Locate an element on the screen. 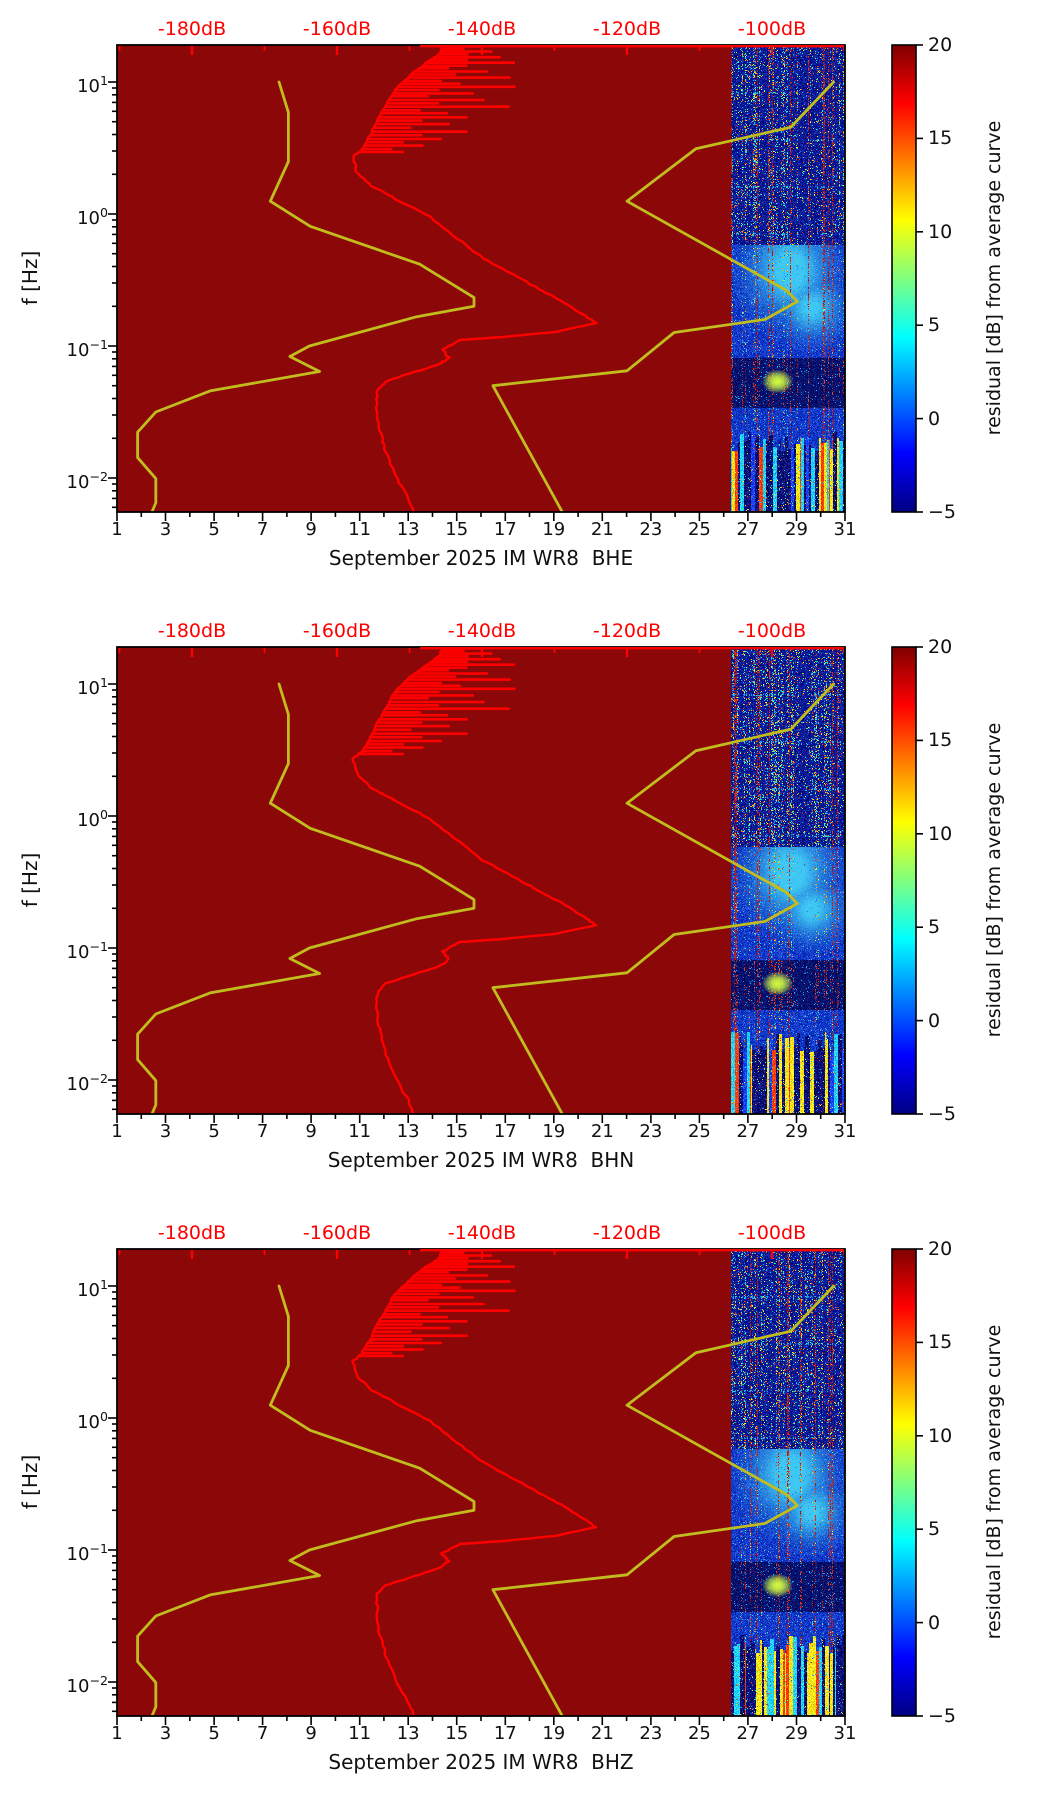  x-axis-label: September 2025 IM WR8 BHN is located at coordinates (481, 1160).